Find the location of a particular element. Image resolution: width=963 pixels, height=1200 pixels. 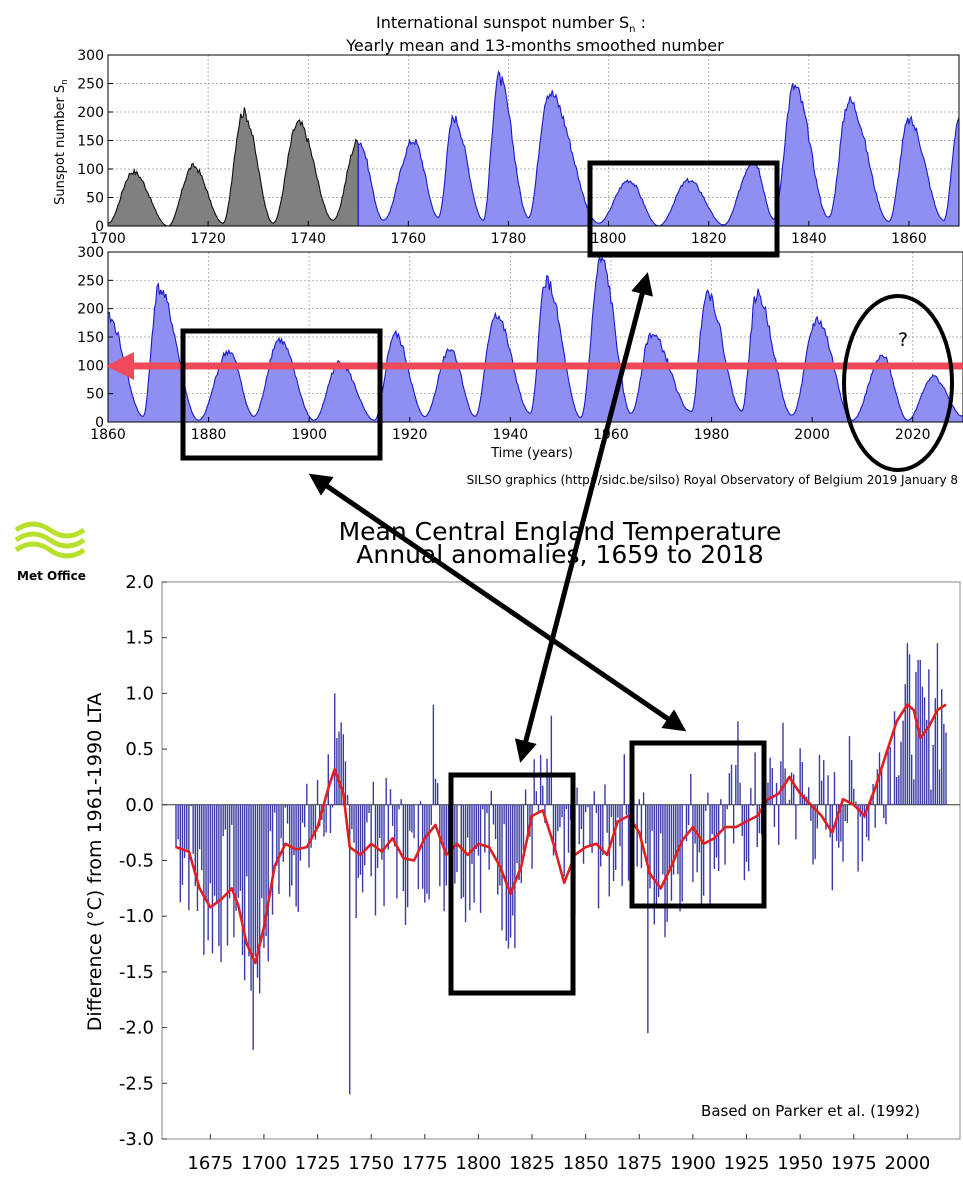

x-tick-label: 1920 is located at coordinates (410, 435).